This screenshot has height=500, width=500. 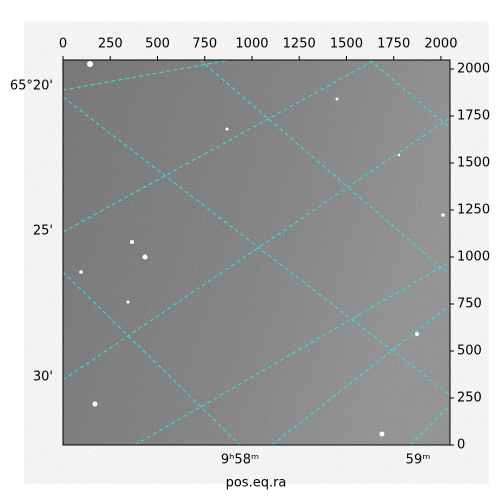 I want to click on ra-label: 9ʰ58ᵐ, so click(x=240, y=460).